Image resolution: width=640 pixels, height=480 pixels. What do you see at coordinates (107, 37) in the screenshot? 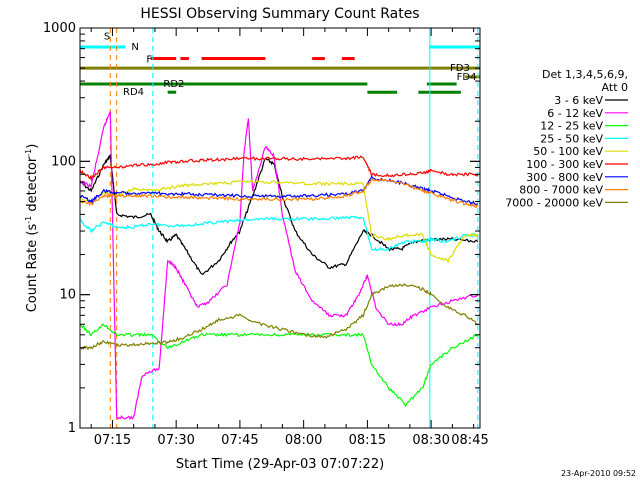
I see `flag-label-s: S` at bounding box center [107, 37].